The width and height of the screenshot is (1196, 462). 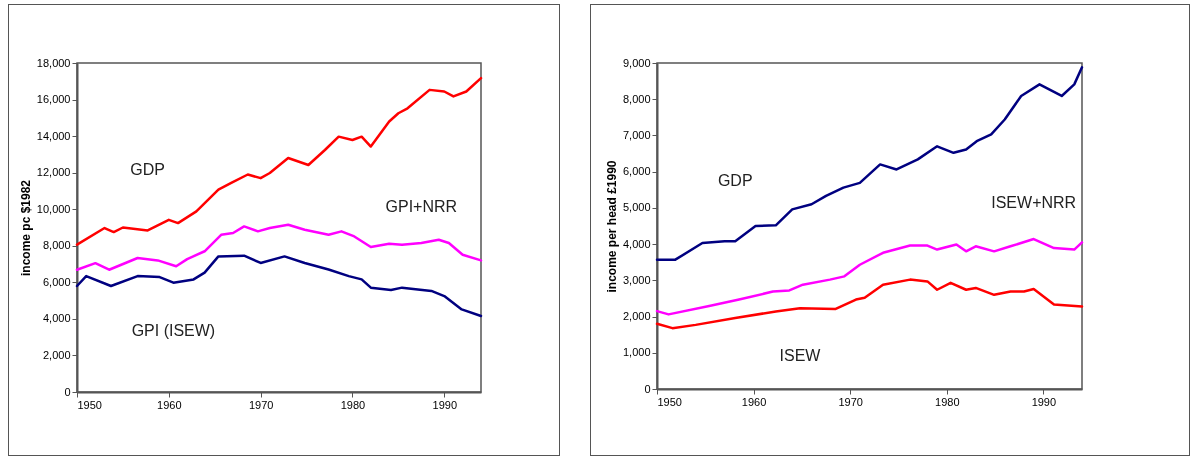 I want to click on text: GPI (ISEW), so click(x=173, y=330).